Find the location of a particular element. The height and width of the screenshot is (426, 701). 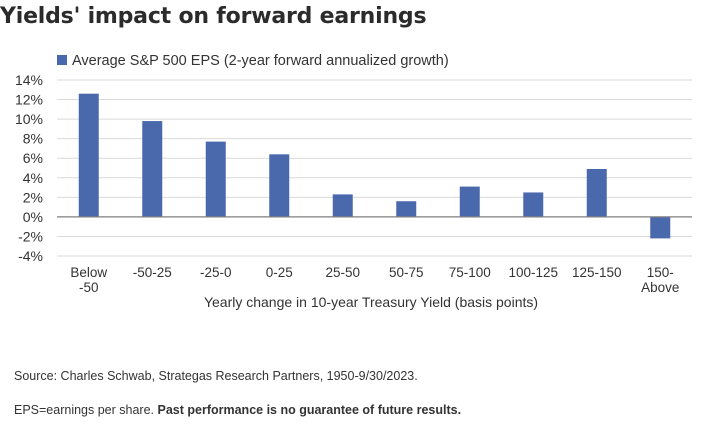

chart-title: Yields' impact on forward earnings is located at coordinates (213, 16).